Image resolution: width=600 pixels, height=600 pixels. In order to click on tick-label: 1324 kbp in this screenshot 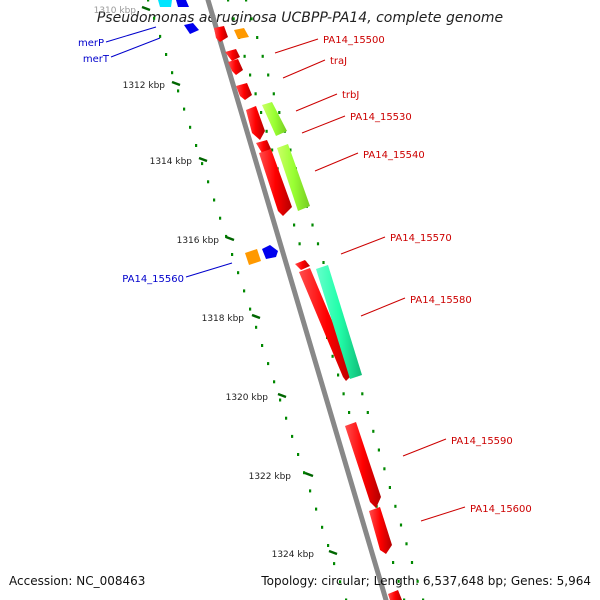, I will do `click(293, 555)`.